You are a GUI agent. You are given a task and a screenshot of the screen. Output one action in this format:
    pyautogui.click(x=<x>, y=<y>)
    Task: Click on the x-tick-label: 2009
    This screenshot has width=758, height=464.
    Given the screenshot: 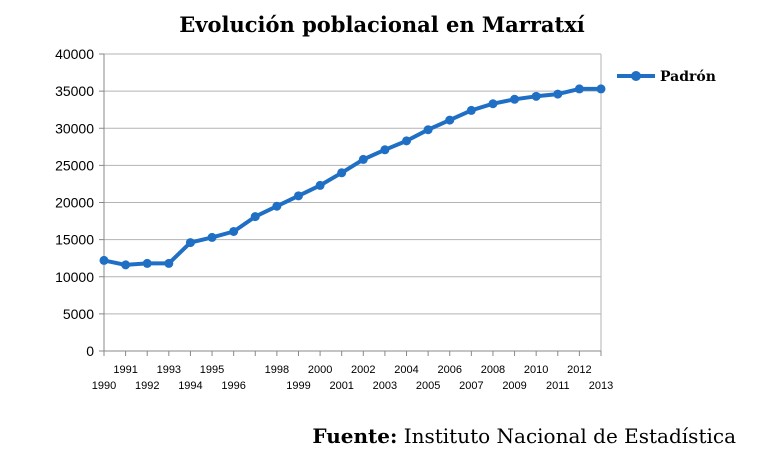 What is the action you would take?
    pyautogui.click(x=514, y=386)
    